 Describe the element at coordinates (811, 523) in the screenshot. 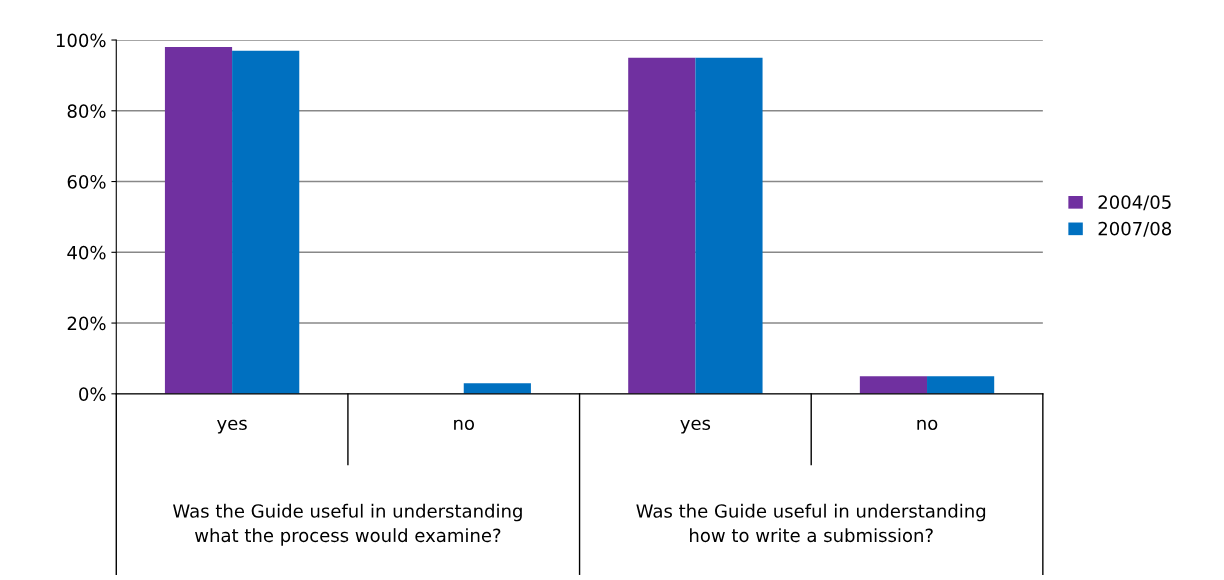

I see `text: Was the Guide useful in understanding how to write a submission?` at that location.